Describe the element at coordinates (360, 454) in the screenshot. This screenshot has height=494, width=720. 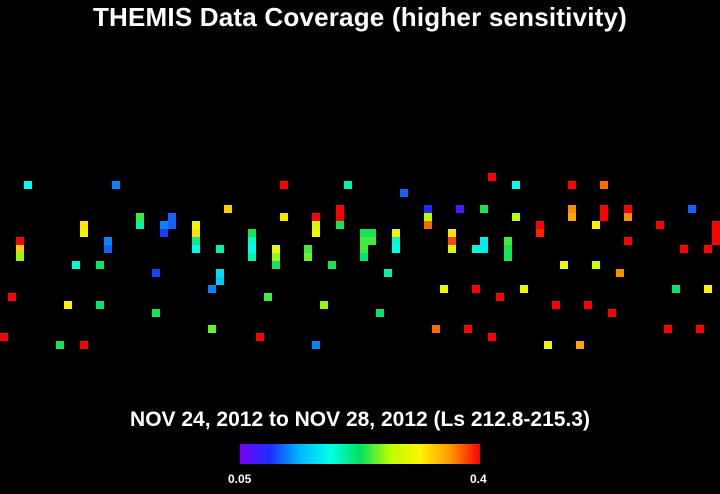
I see `colorbar` at that location.